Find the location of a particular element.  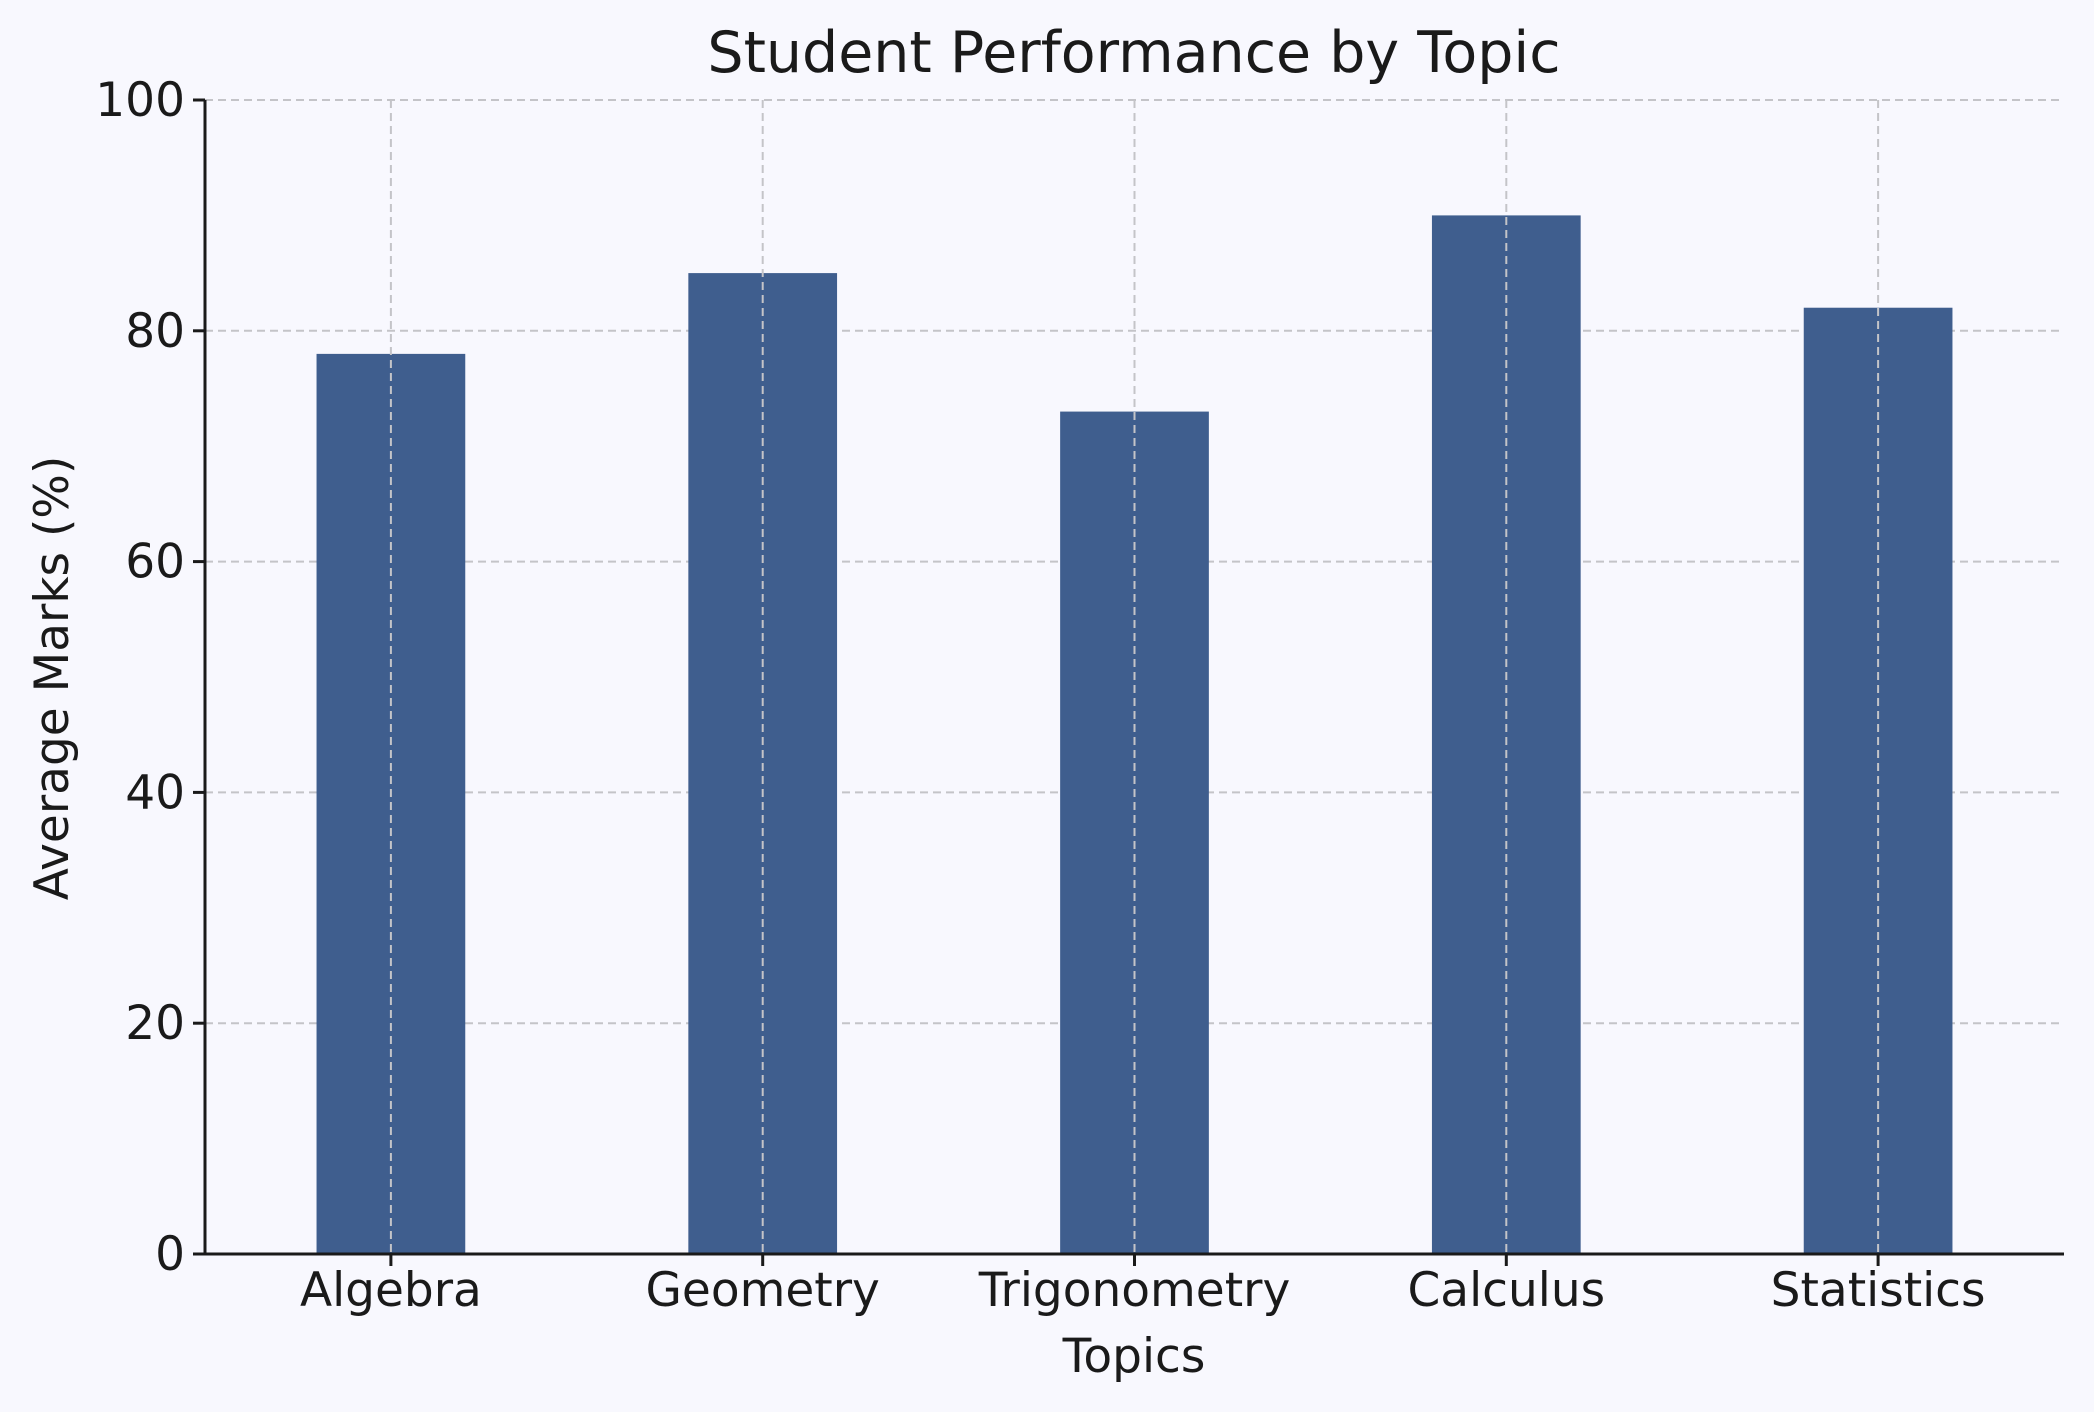

y-ticks: 0 20 40 60 80 100 is located at coordinates (150, 677).